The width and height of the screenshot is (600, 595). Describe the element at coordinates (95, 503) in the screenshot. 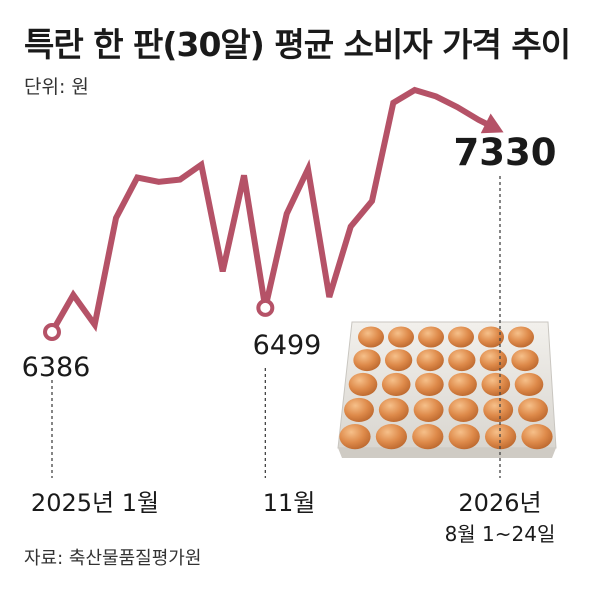

I see `x-tick-label: 2025년 1월` at that location.